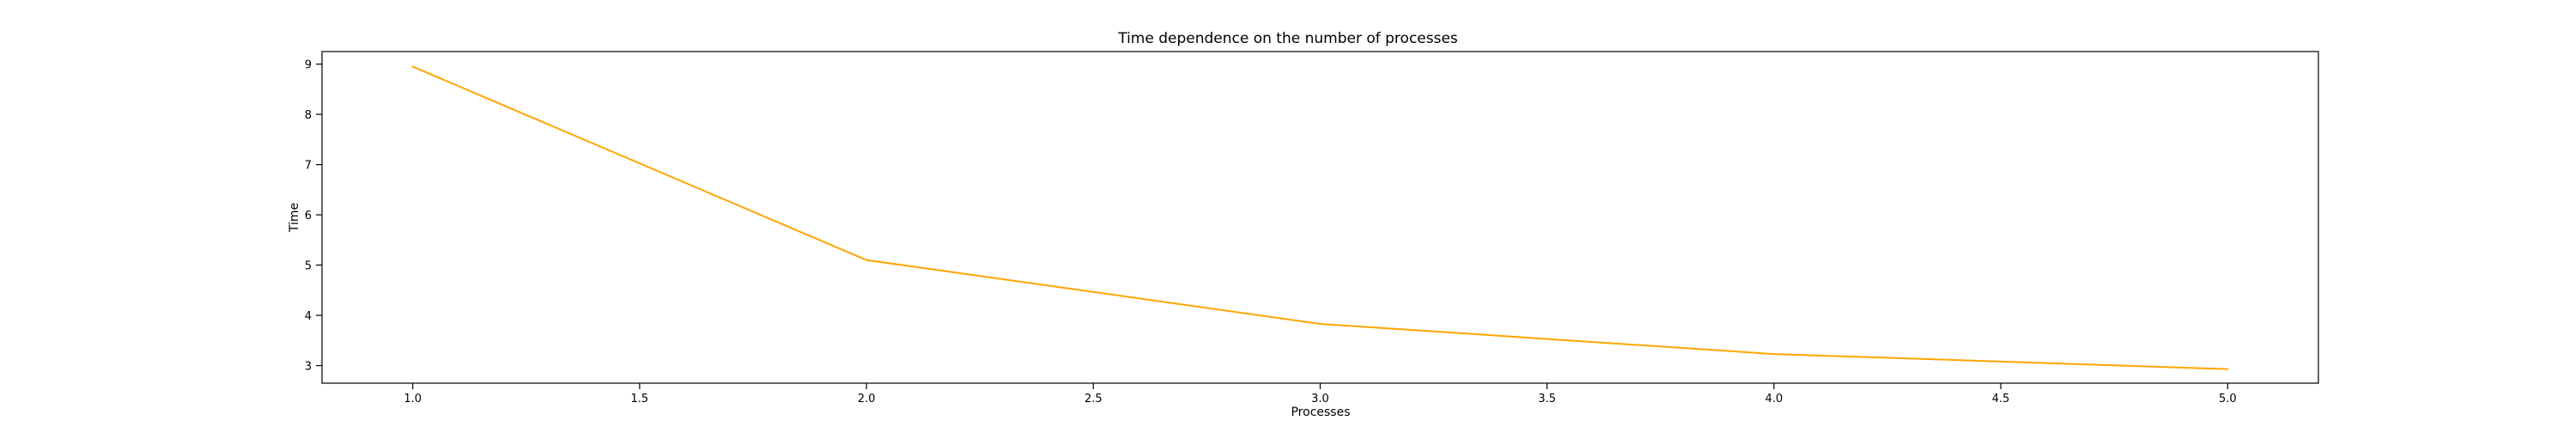 The height and width of the screenshot is (433, 2576). Describe the element at coordinates (1547, 399) in the screenshot. I see `x-tick-label: 3.5` at that location.